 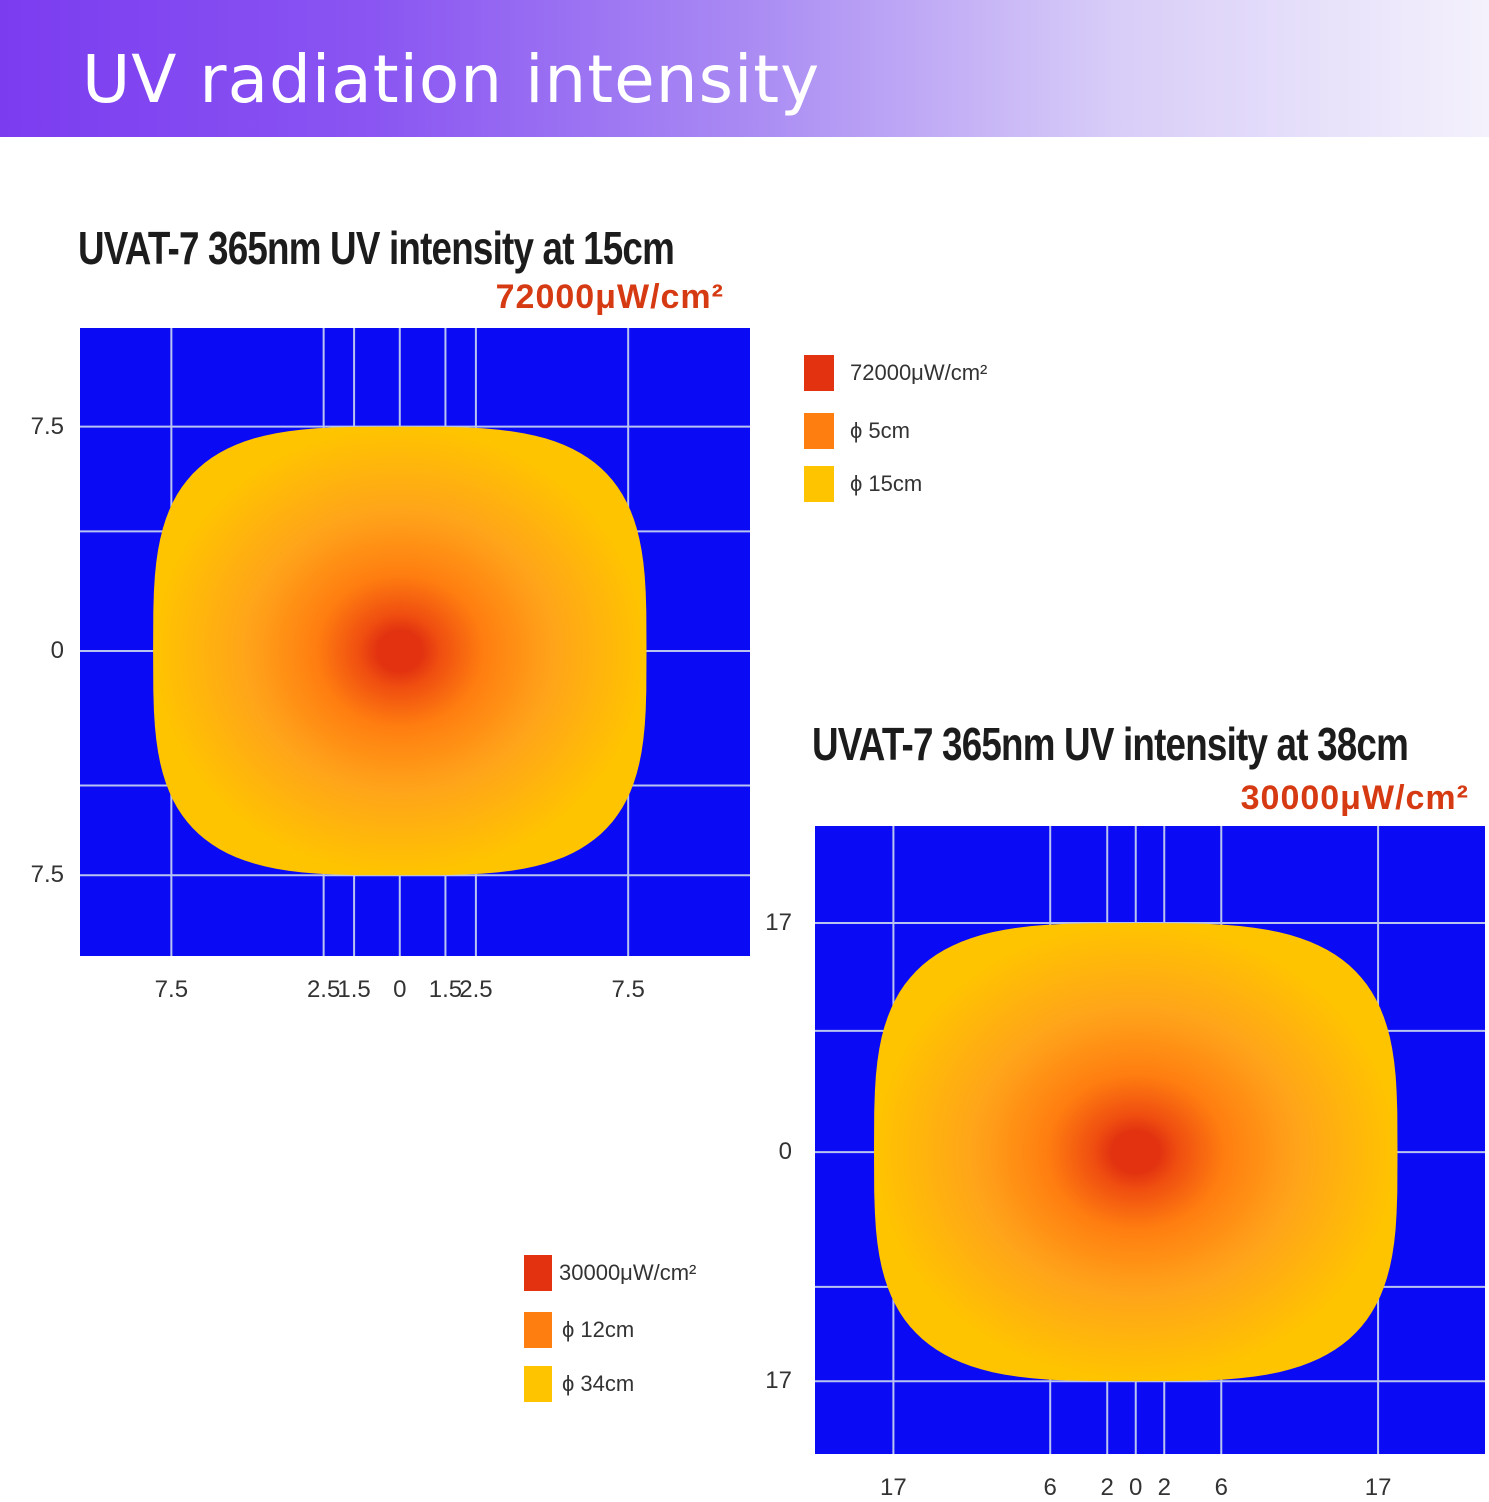 I want to click on chart-subtitle: 72000μW/cm², so click(x=609, y=297).